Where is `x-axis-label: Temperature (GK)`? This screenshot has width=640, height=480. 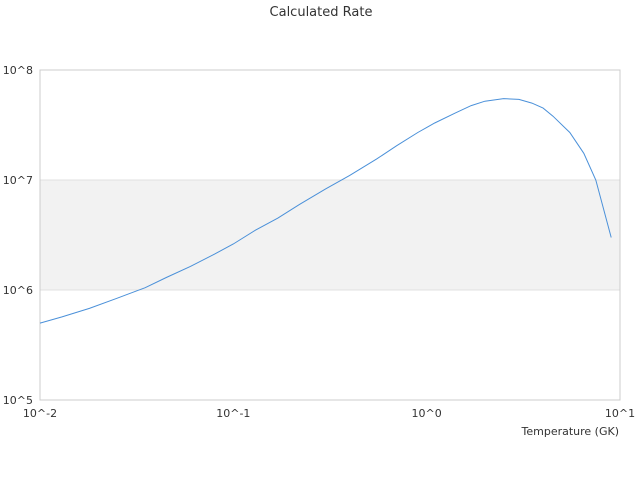 x-axis-label: Temperature (GK) is located at coordinates (570, 431).